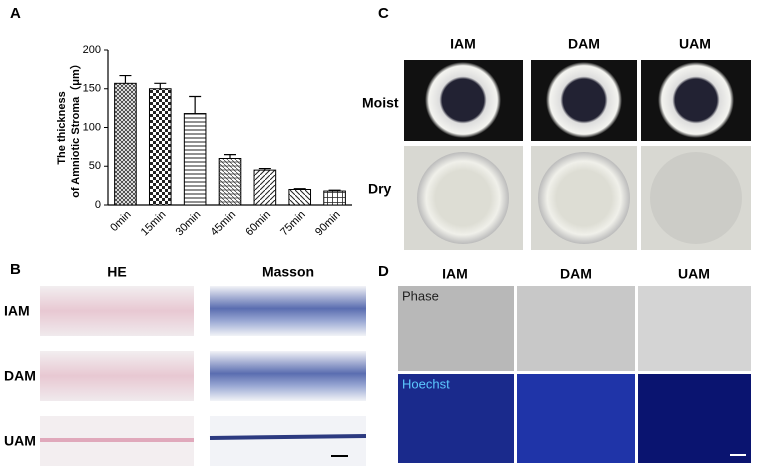 The width and height of the screenshot is (765, 475). Describe the element at coordinates (380, 189) in the screenshot. I see `row-label: Dry` at that location.